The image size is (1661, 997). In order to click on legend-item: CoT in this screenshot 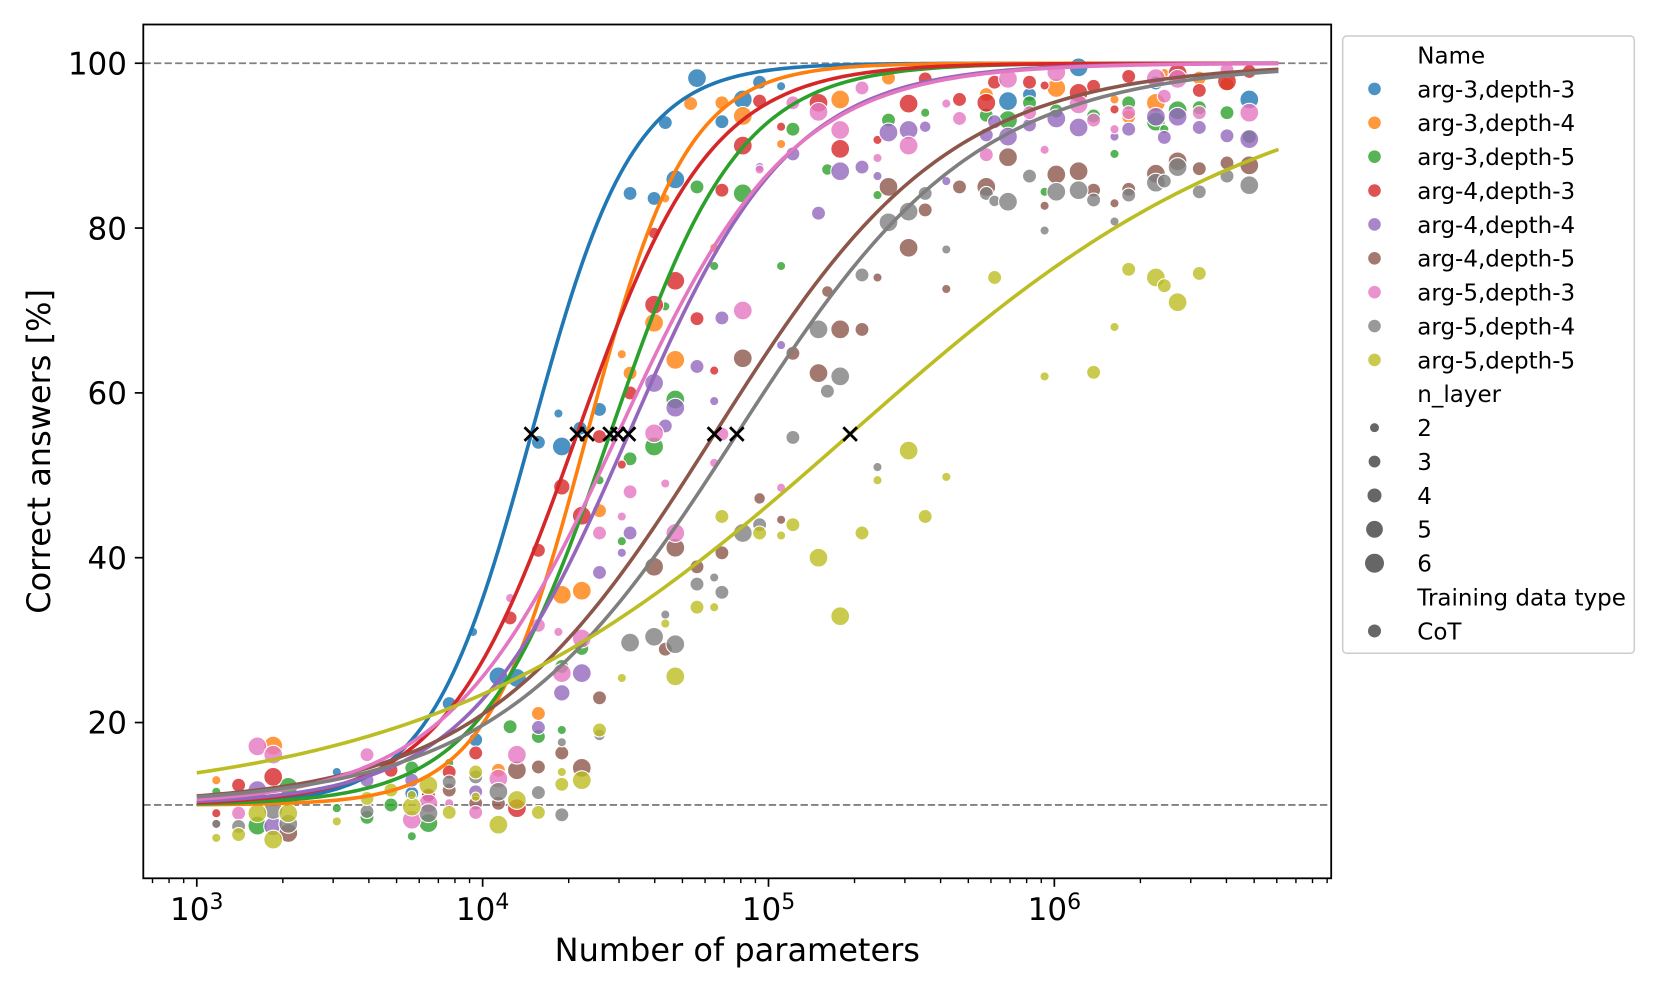, I will do `click(1415, 632)`.